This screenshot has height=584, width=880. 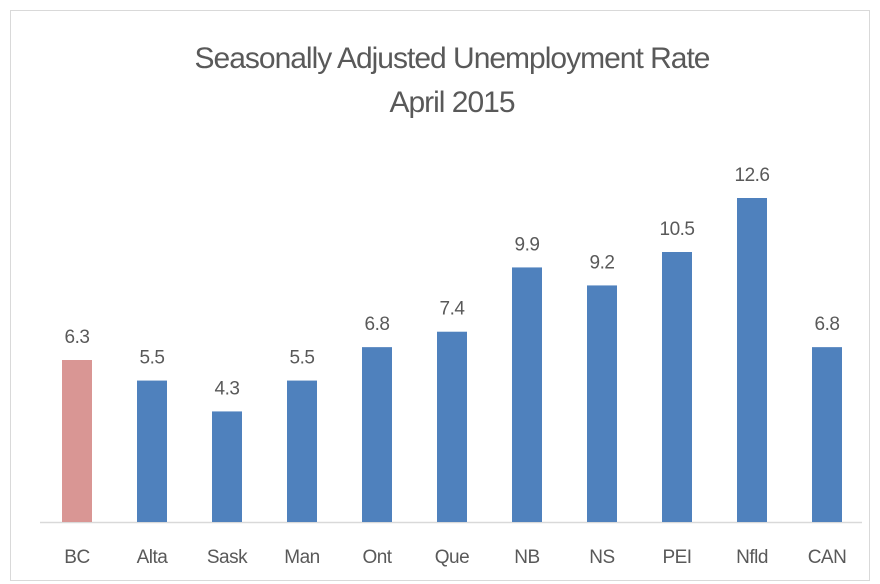 What do you see at coordinates (377, 557) in the screenshot?
I see `x-tick-label: Ont` at bounding box center [377, 557].